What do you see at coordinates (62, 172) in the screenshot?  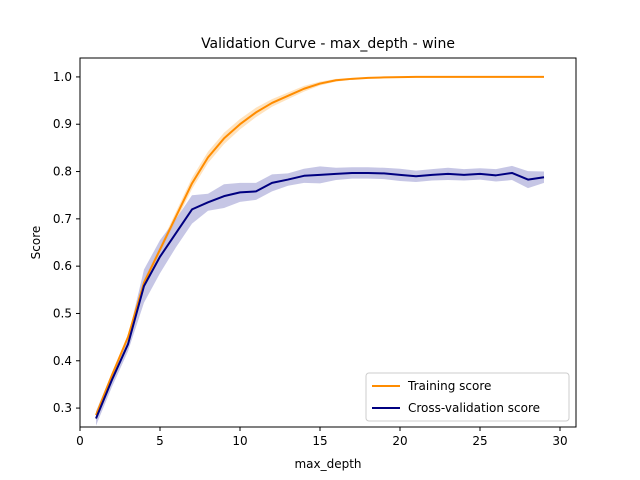 I see `y-tick-label: 0.8` at bounding box center [62, 172].